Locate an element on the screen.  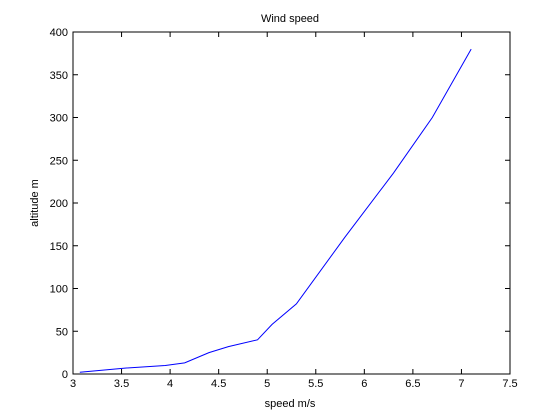
y-tick-label: 100 is located at coordinates (59, 290).